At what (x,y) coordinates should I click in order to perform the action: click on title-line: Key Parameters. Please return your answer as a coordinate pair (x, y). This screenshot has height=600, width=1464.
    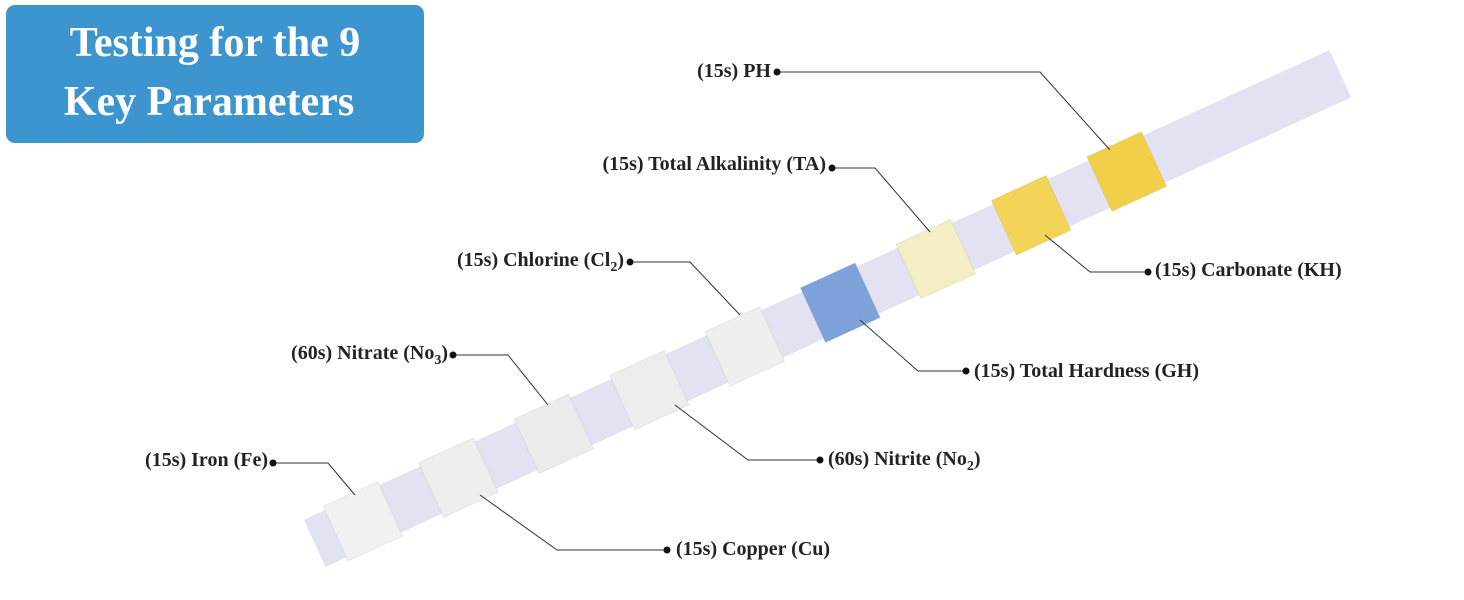
    Looking at the image, I should click on (209, 102).